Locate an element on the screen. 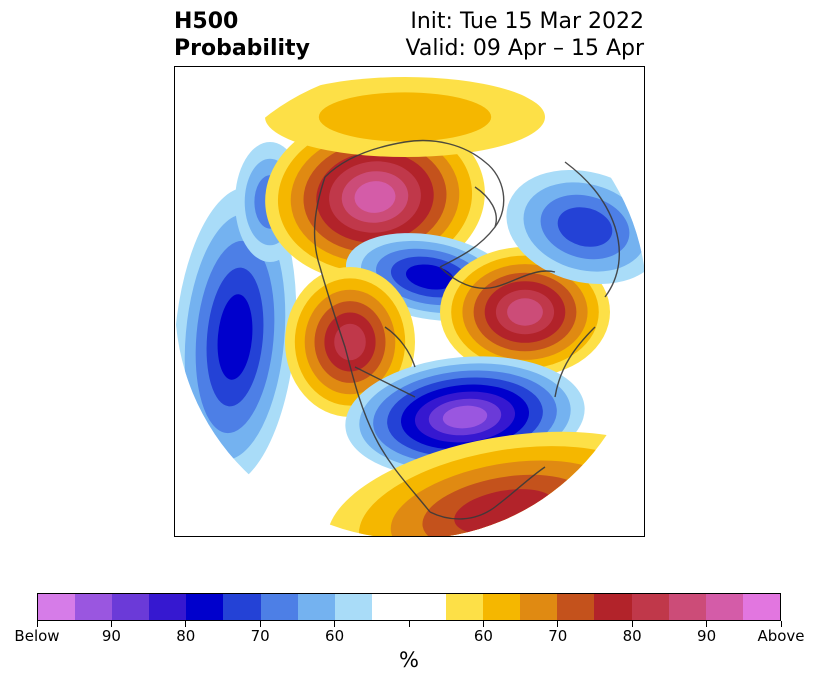 The height and width of the screenshot is (686, 819). colorbar is located at coordinates (409, 607).